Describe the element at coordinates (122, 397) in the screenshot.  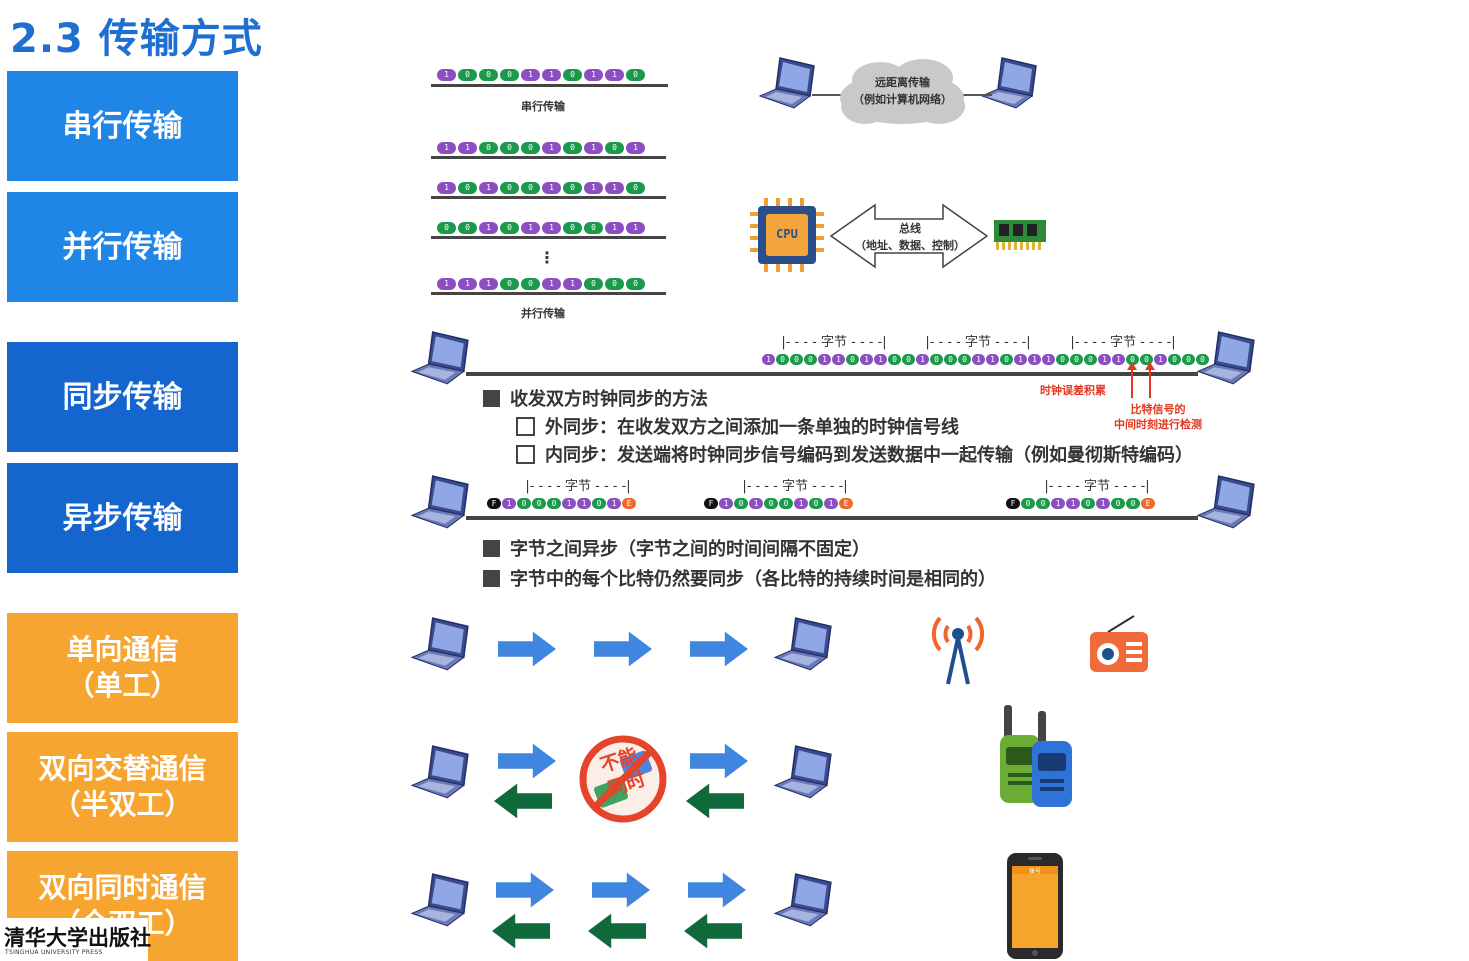
I see `sidebar-item-sync: 同步传输` at that location.